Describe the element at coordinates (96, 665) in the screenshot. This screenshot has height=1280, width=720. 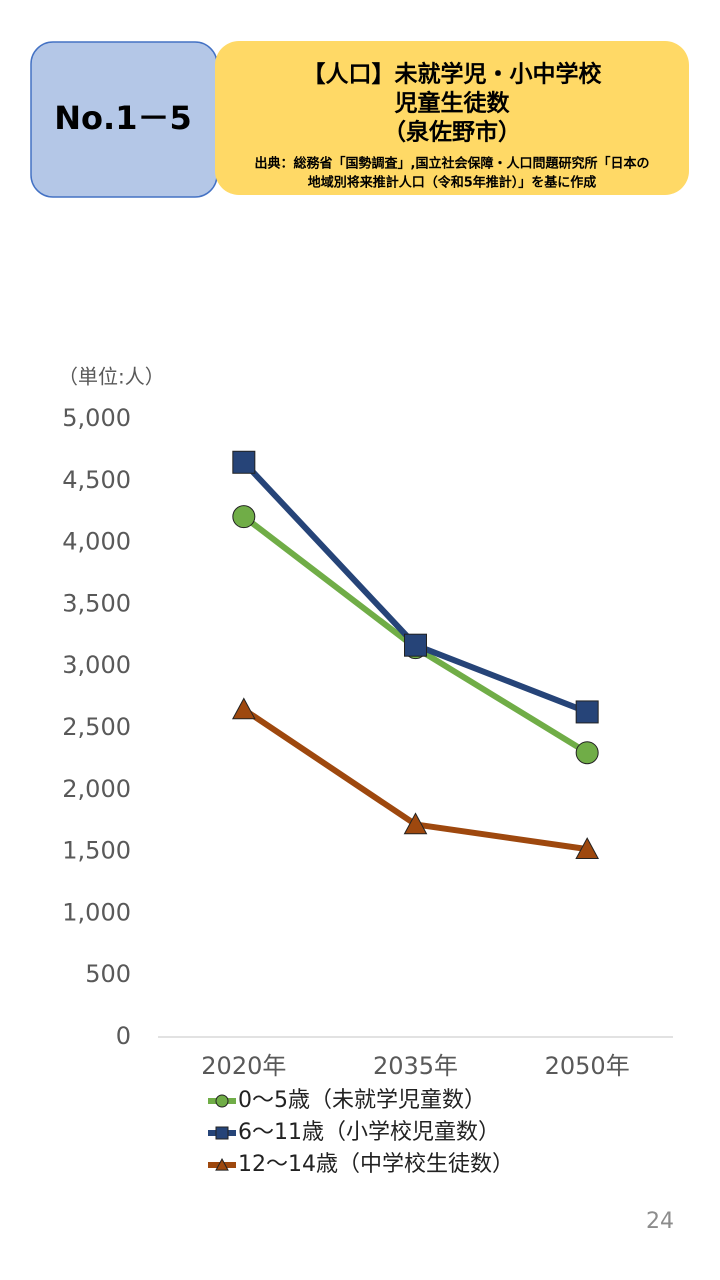
I see `y-tick-label: 3,000` at that location.